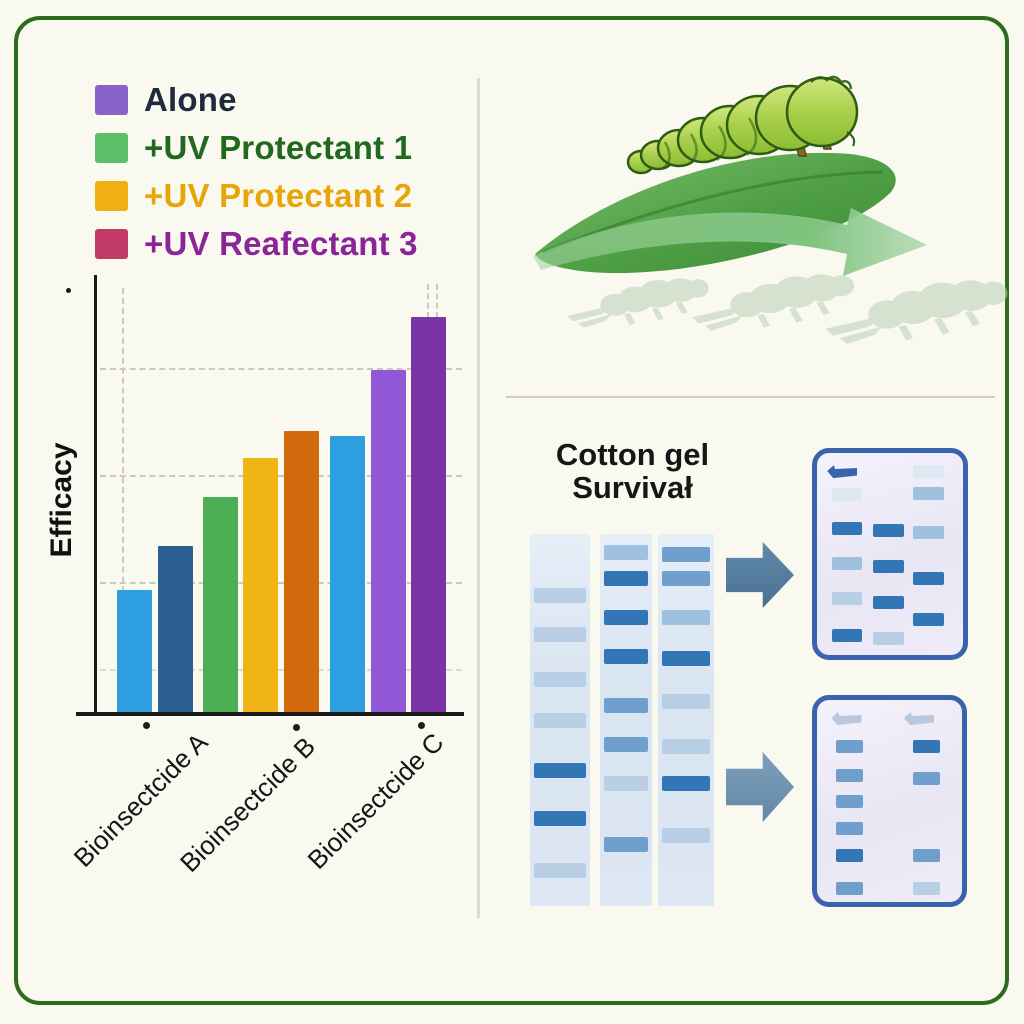 Image resolution: width=1024 pixels, height=1024 pixels. I want to click on caterpillar, so click(742, 125).